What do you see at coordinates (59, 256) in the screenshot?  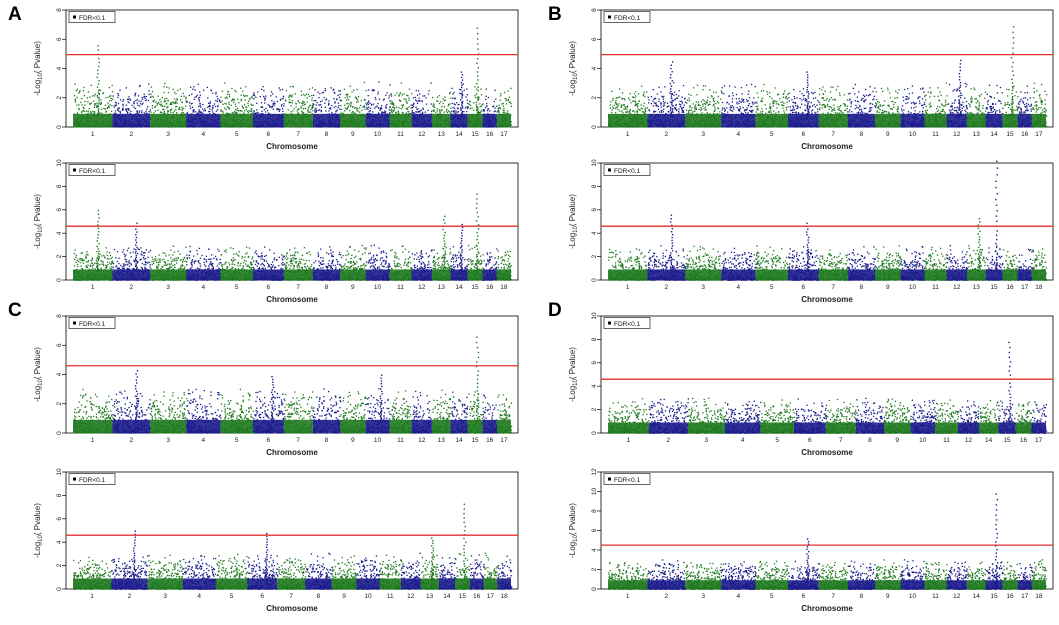 I see `y-tick-label: 2` at bounding box center [59, 256].